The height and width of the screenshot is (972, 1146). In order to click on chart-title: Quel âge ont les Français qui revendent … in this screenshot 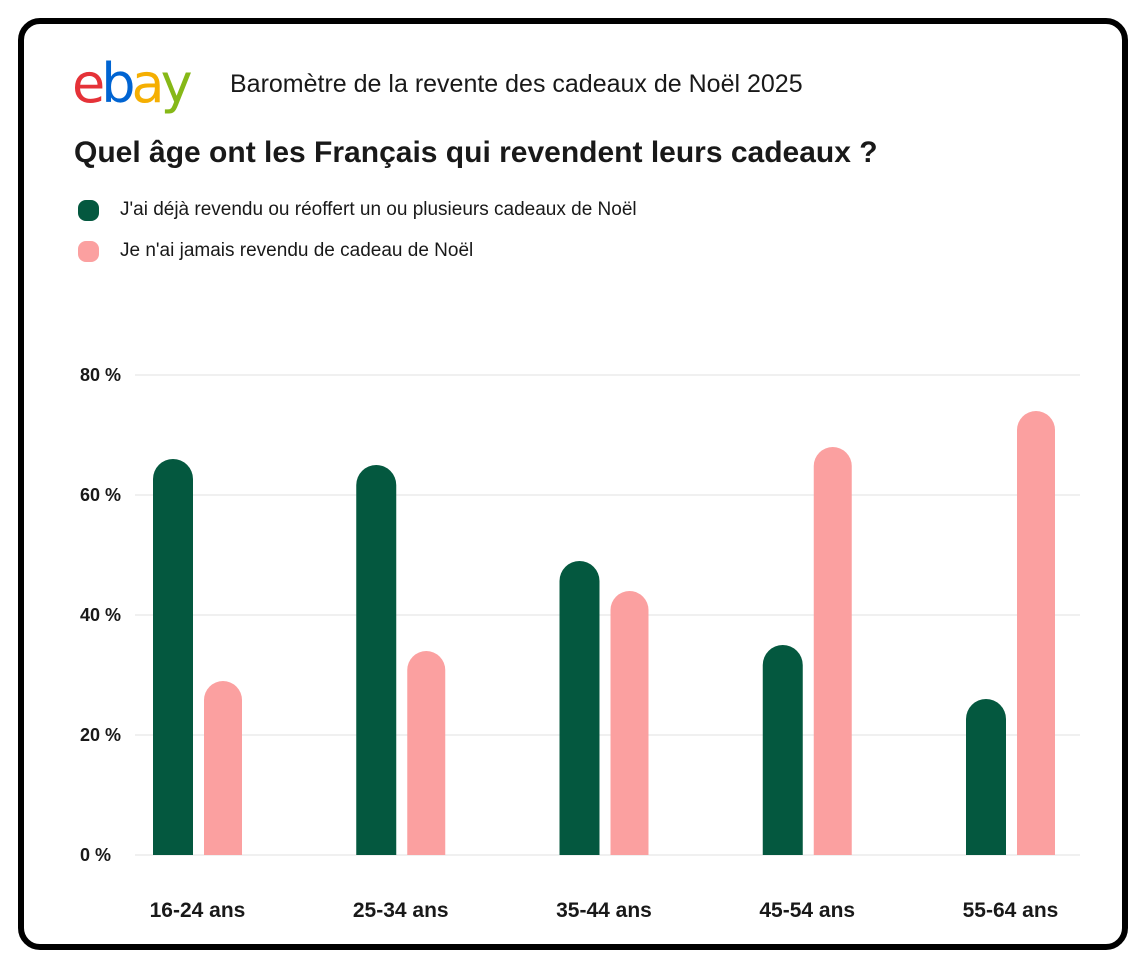, I will do `click(476, 152)`.